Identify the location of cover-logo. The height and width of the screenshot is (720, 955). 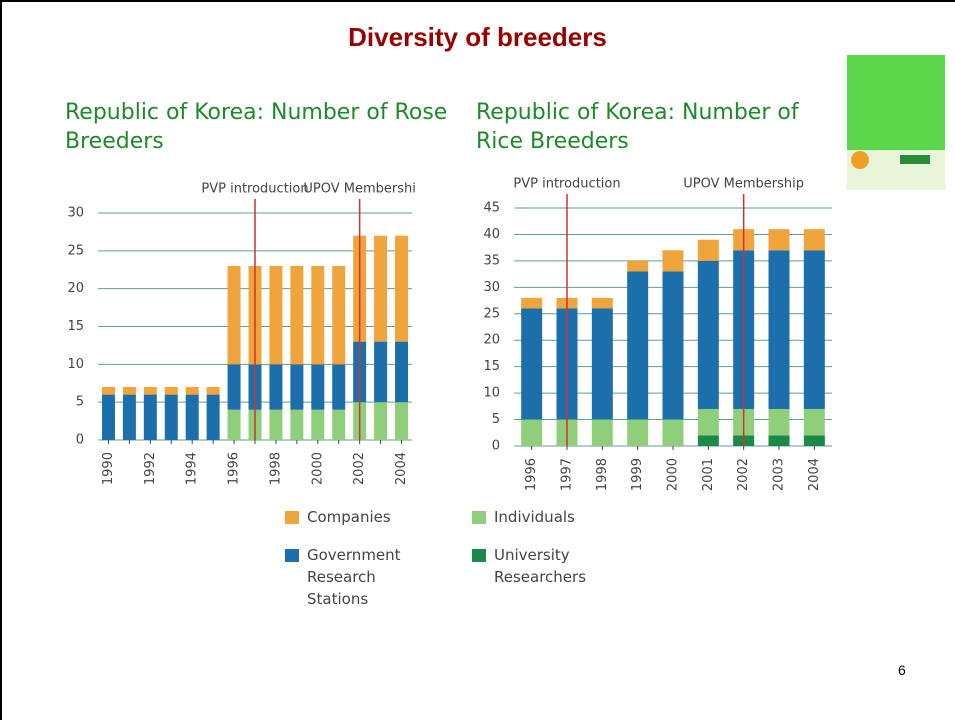
(915, 159).